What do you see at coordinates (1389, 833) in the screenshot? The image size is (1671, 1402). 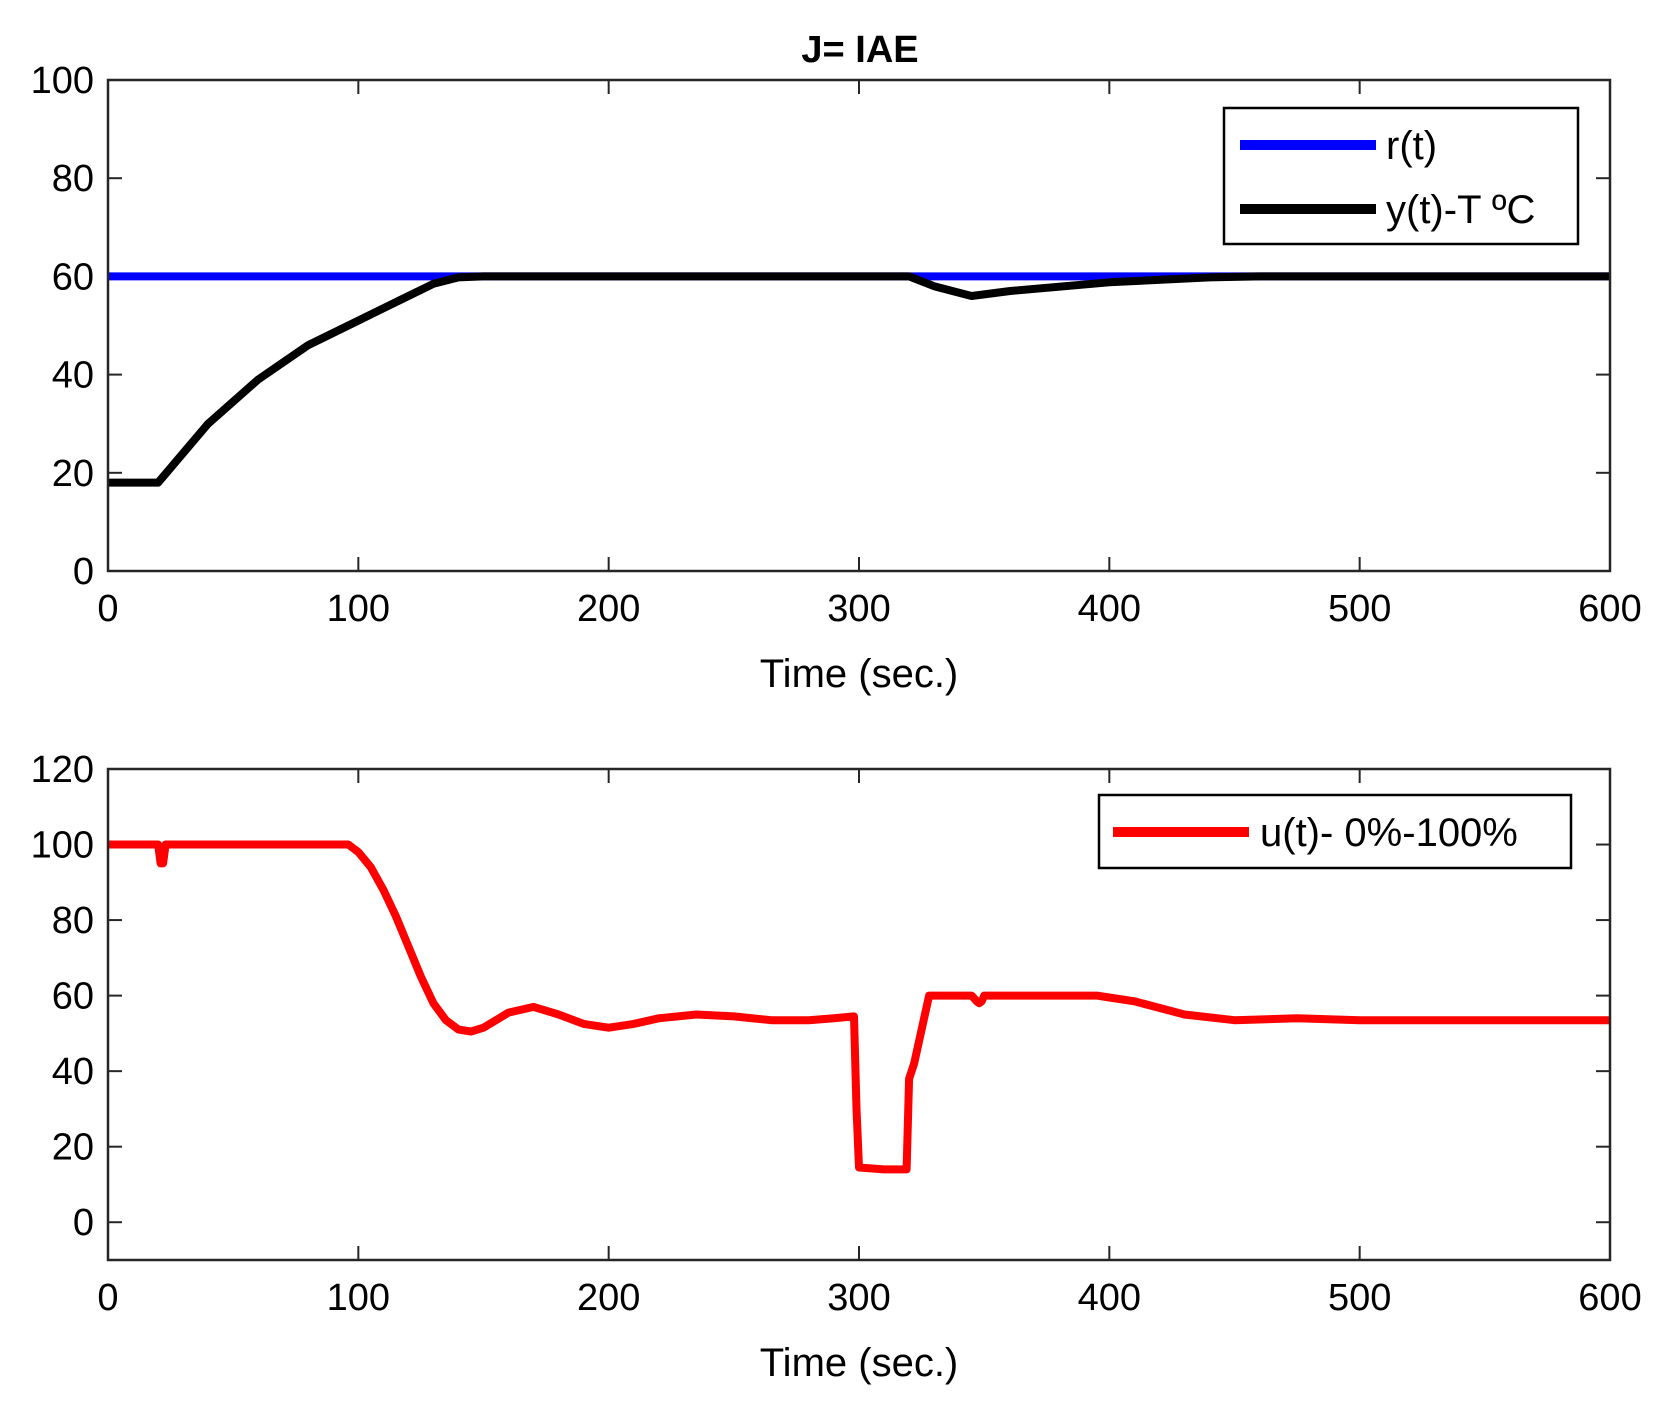 I see `legend-label-u: u(t)- 0%-100%` at bounding box center [1389, 833].